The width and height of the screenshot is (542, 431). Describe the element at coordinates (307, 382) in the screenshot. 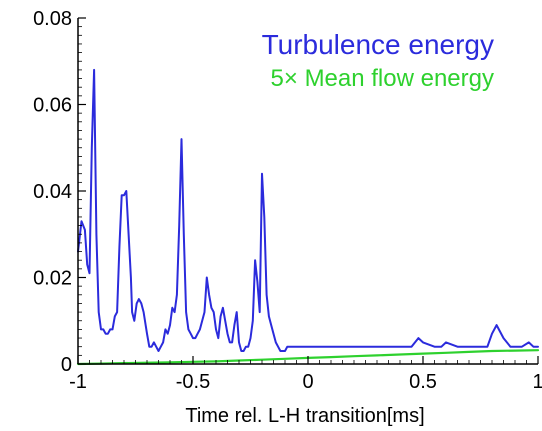

I see `x-tick-label: 0` at that location.